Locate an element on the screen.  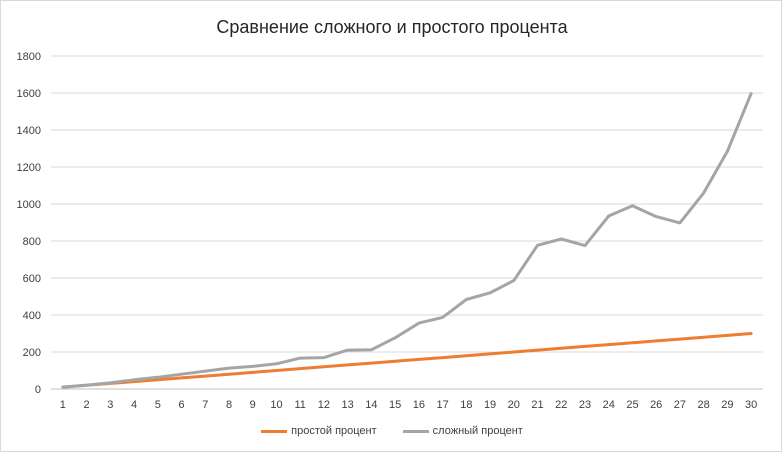
y-tick-label: 1000 is located at coordinates (29, 205).